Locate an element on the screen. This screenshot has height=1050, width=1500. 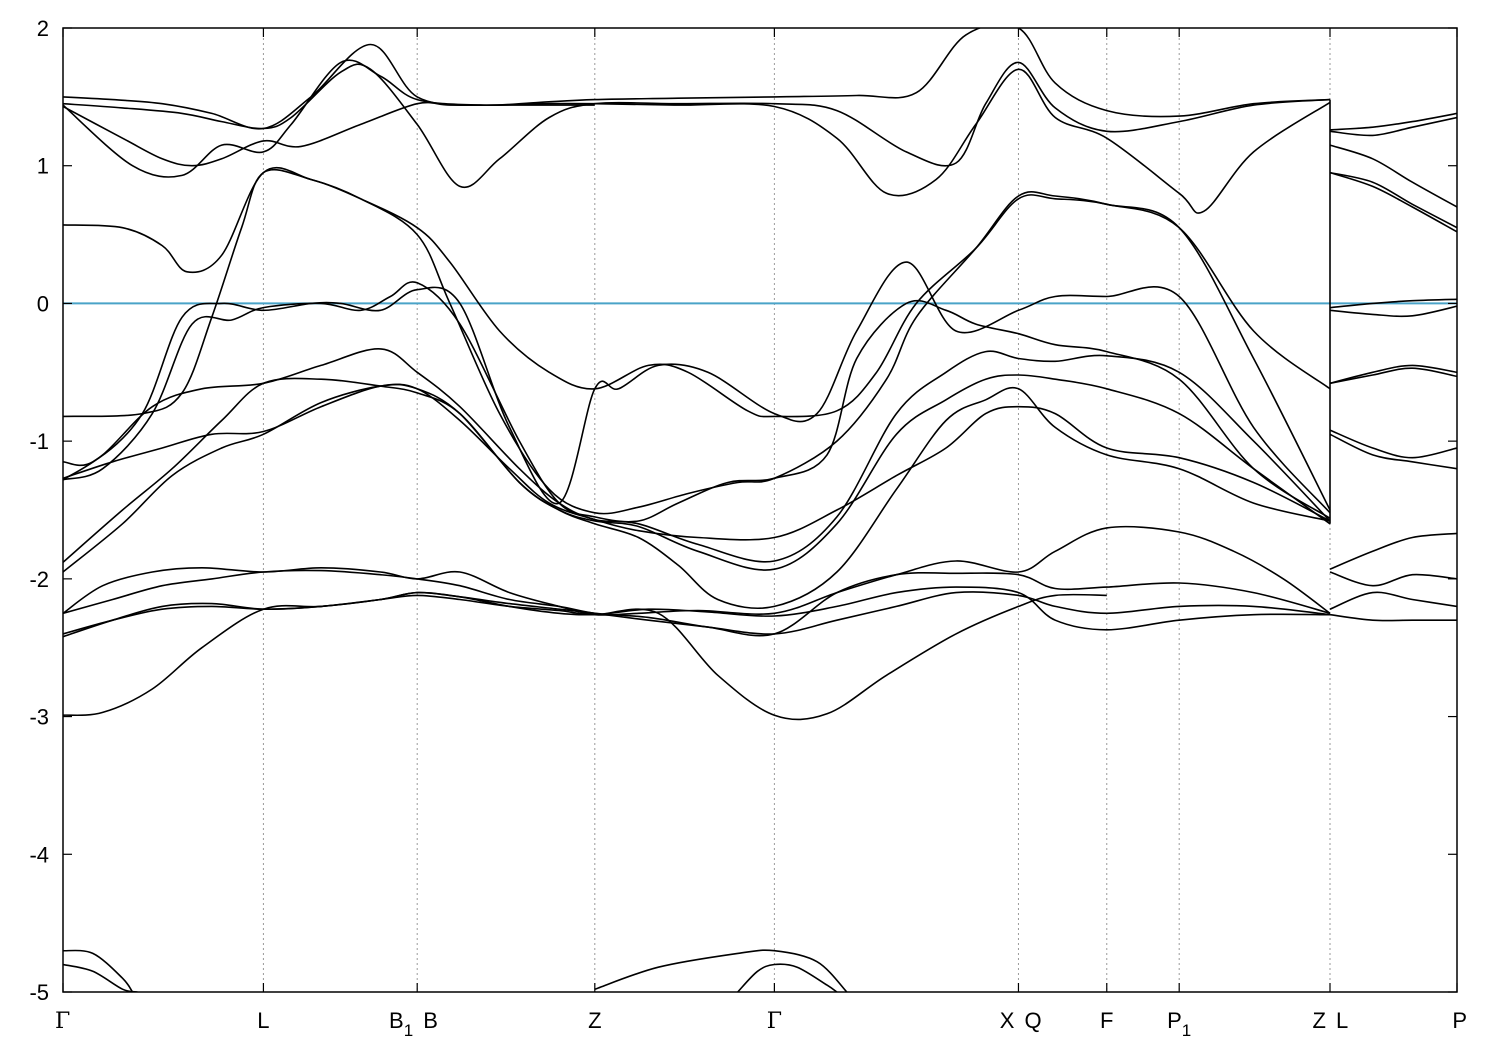
x-tick-label: X is located at coordinates (1007, 1020).